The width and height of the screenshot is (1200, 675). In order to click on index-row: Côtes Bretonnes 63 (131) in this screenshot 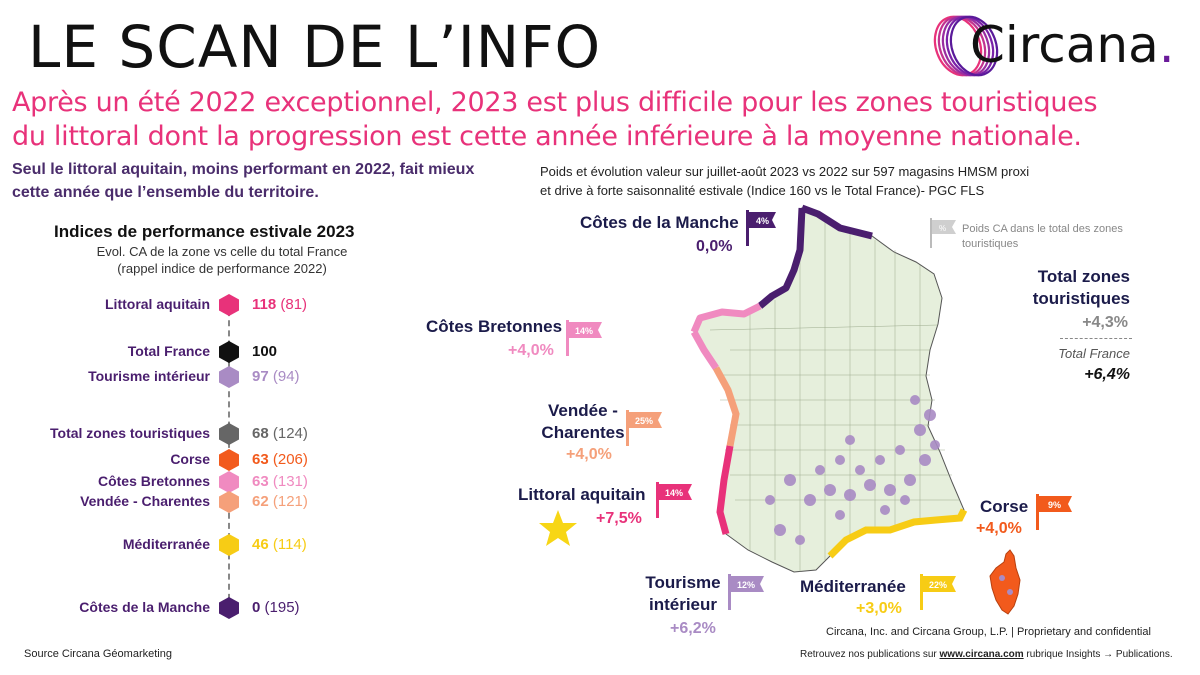, I will do `click(215, 482)`.